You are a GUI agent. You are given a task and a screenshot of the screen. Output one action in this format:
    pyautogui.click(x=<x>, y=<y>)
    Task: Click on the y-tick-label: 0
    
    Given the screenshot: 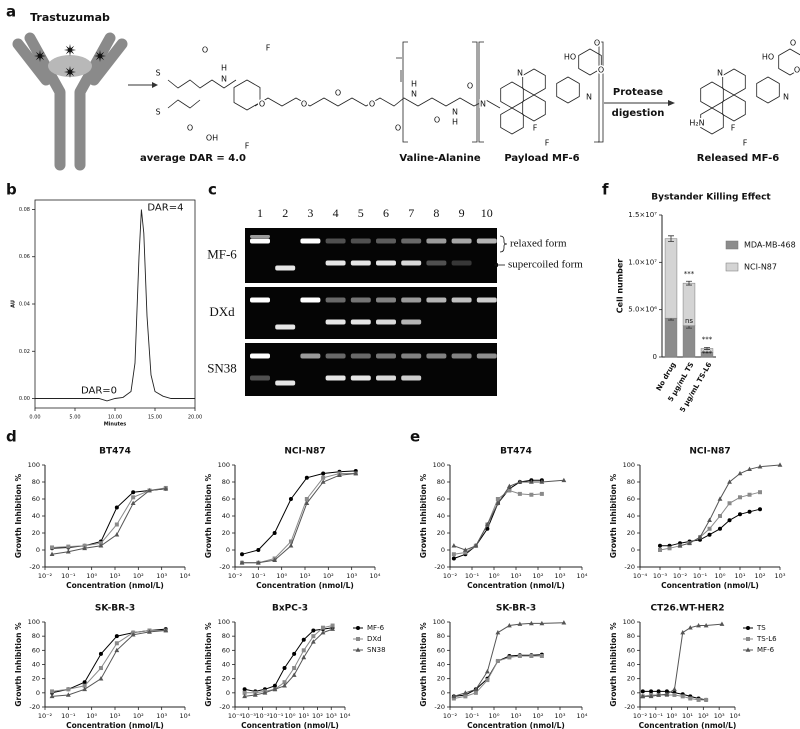 What is the action you would take?
    pyautogui.click(x=443, y=550)
    